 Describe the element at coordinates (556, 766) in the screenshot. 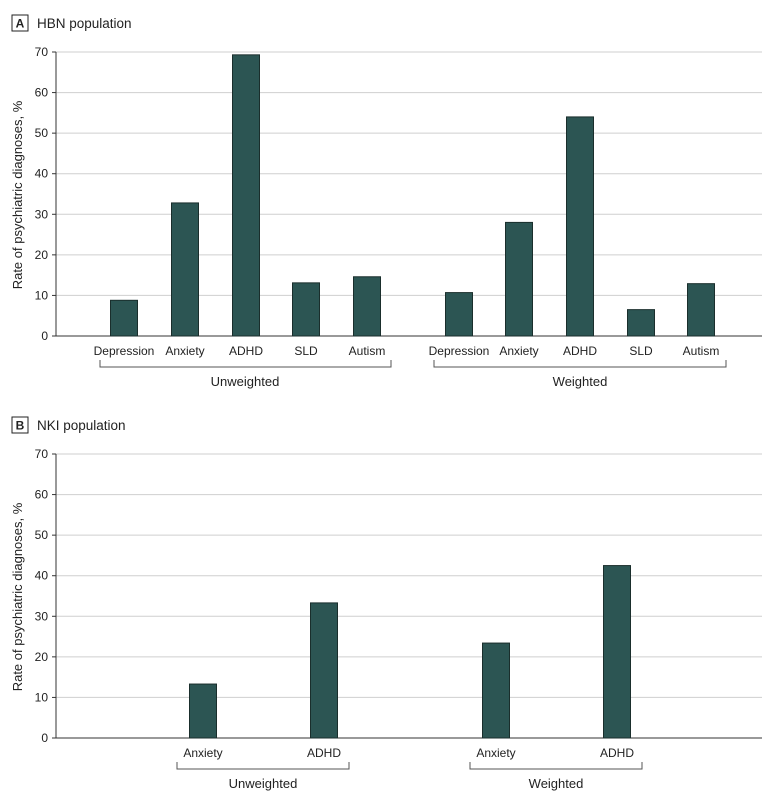

I see `panel-b-weighted-bracket` at that location.